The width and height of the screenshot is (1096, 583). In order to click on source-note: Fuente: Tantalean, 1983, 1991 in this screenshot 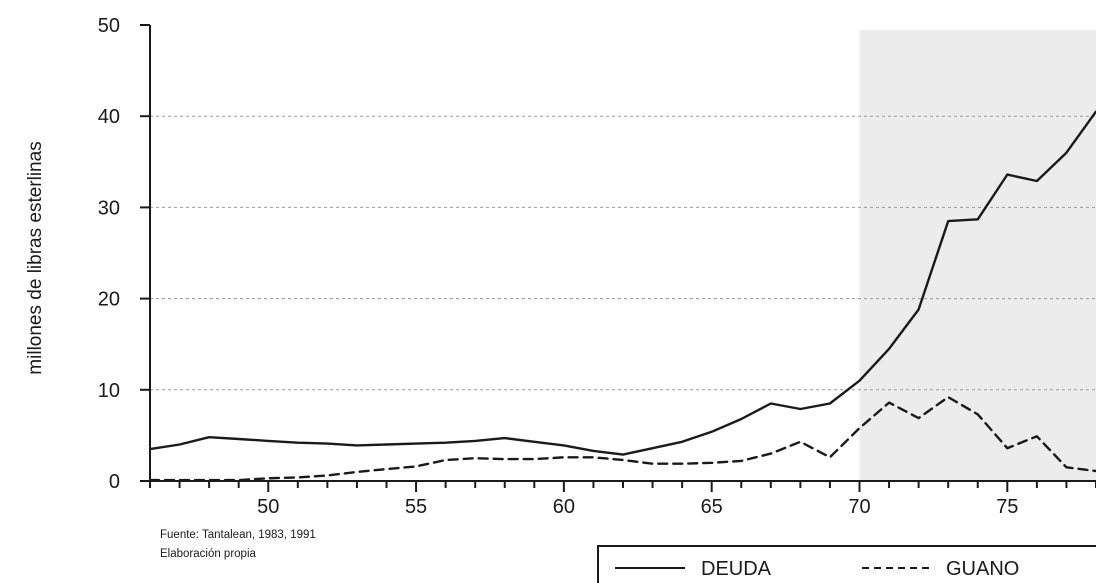, I will do `click(238, 535)`.